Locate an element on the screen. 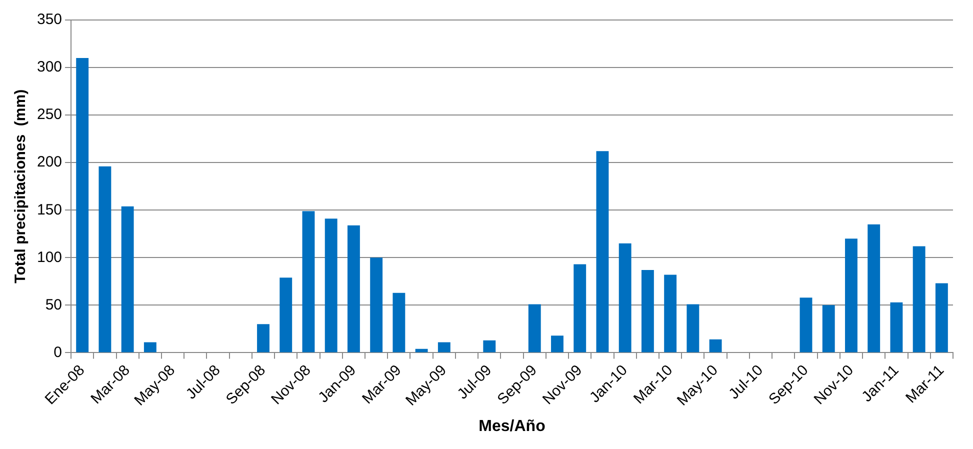  y-tick-label: 150 is located at coordinates (49, 209).